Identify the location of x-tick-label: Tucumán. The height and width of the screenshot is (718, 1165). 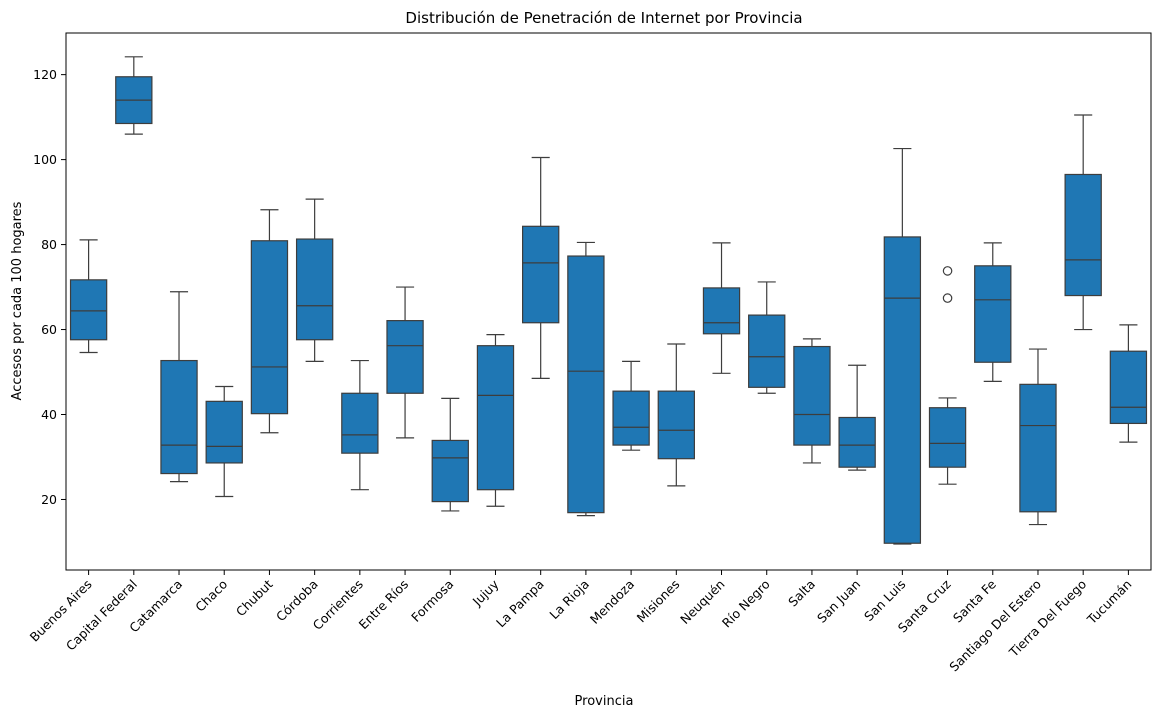
(1108, 602).